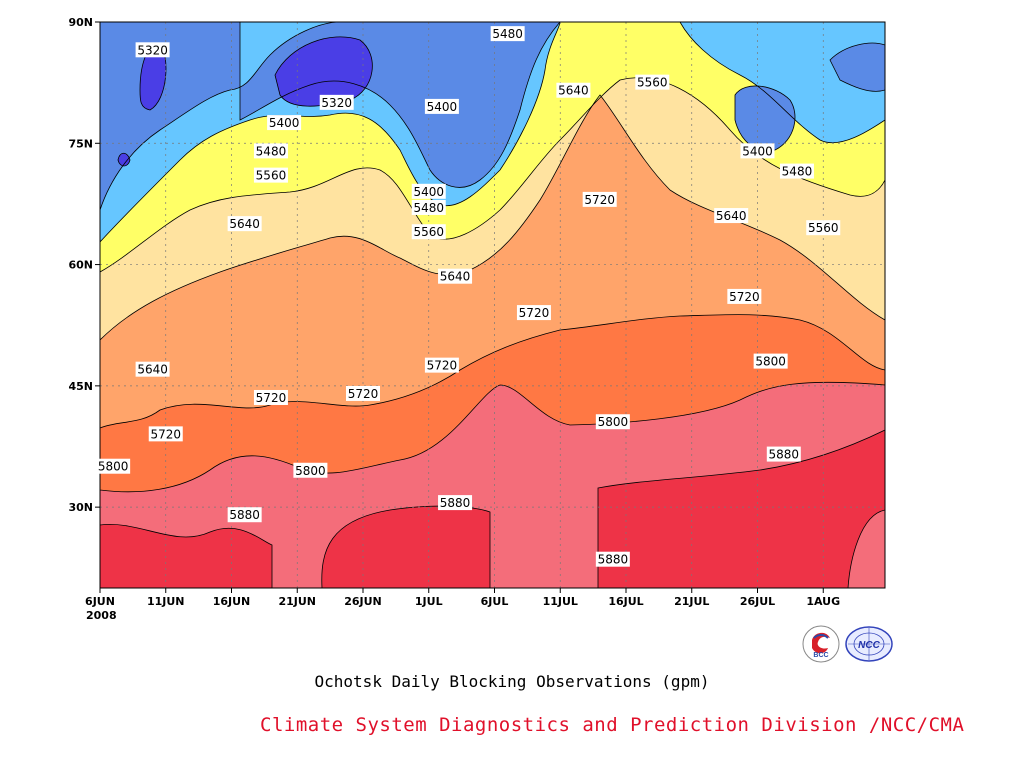 The height and width of the screenshot is (768, 1024). What do you see at coordinates (691, 601) in the screenshot?
I see `x-tick-label: 21JUL` at bounding box center [691, 601].